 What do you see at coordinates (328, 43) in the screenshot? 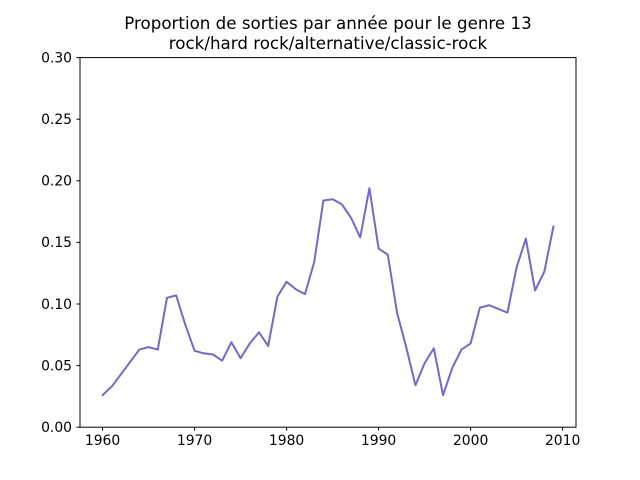
I see `chart-title-line2: rock/hard rock/alternative/classic-rock` at bounding box center [328, 43].